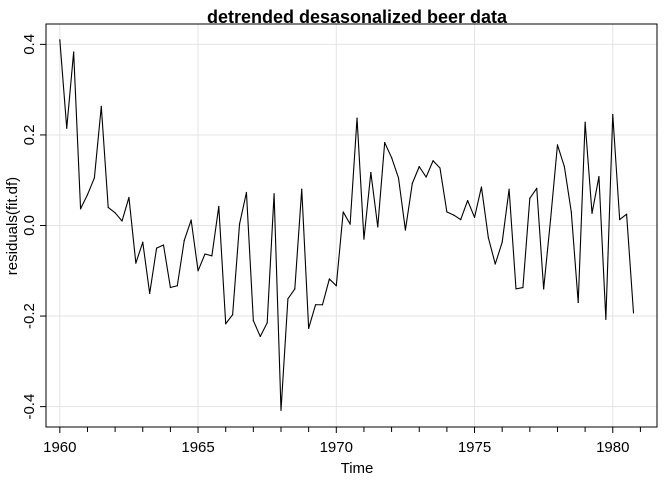 The height and width of the screenshot is (480, 672). I want to click on y-tick-label: -0.4, so click(29, 407).